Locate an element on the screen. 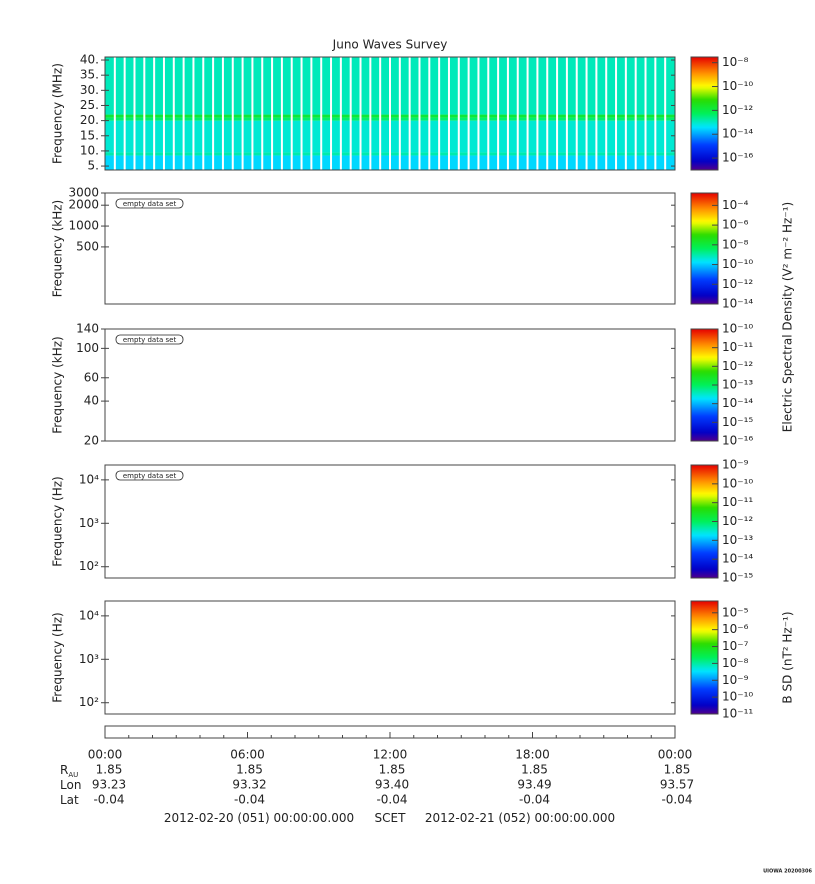 The width and height of the screenshot is (815, 884). y-tick-label: 10. is located at coordinates (89, 150).